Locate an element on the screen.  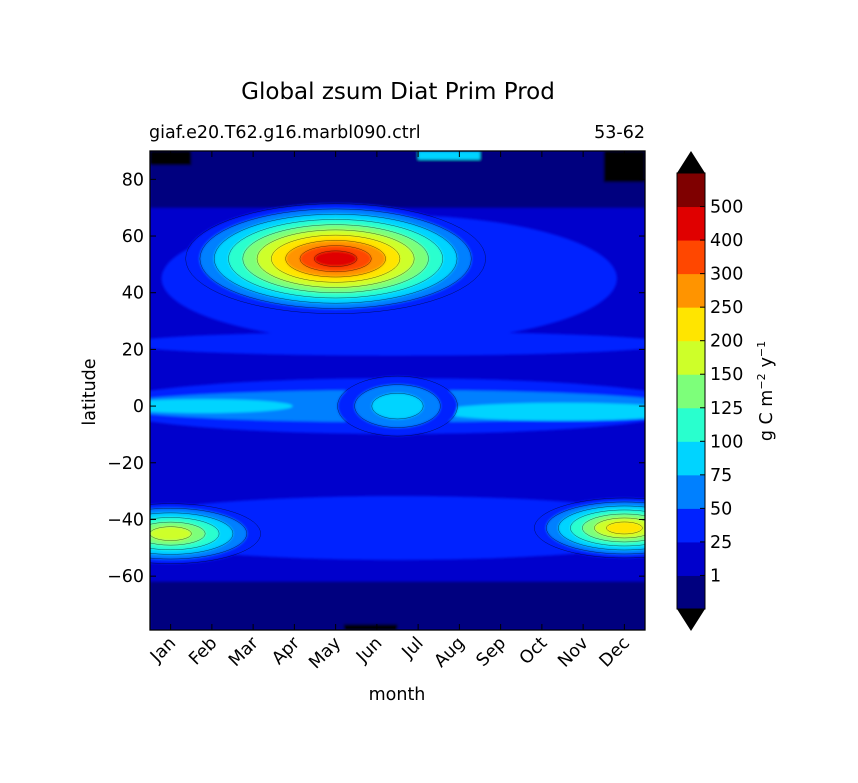
chart-title: Global zsum Diat Prim Prod is located at coordinates (398, 92).